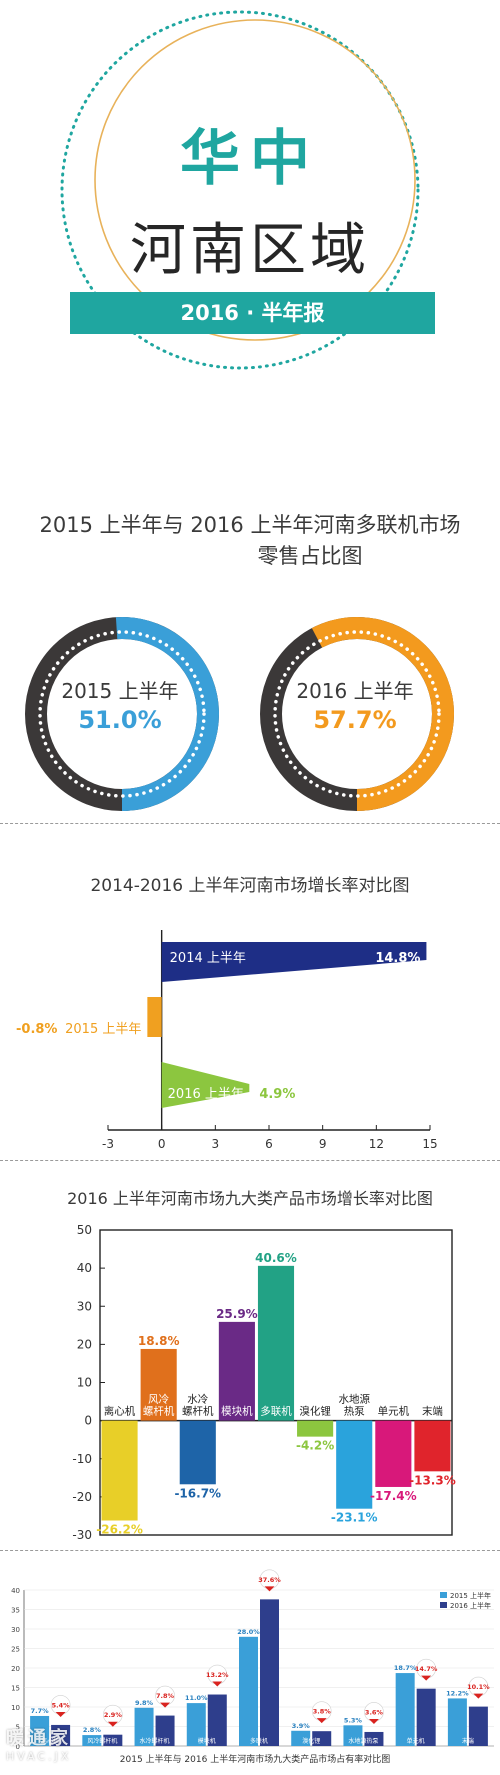 This screenshot has height=1775, width=500. I want to click on category-bar-name: 水地源, so click(354, 1399).